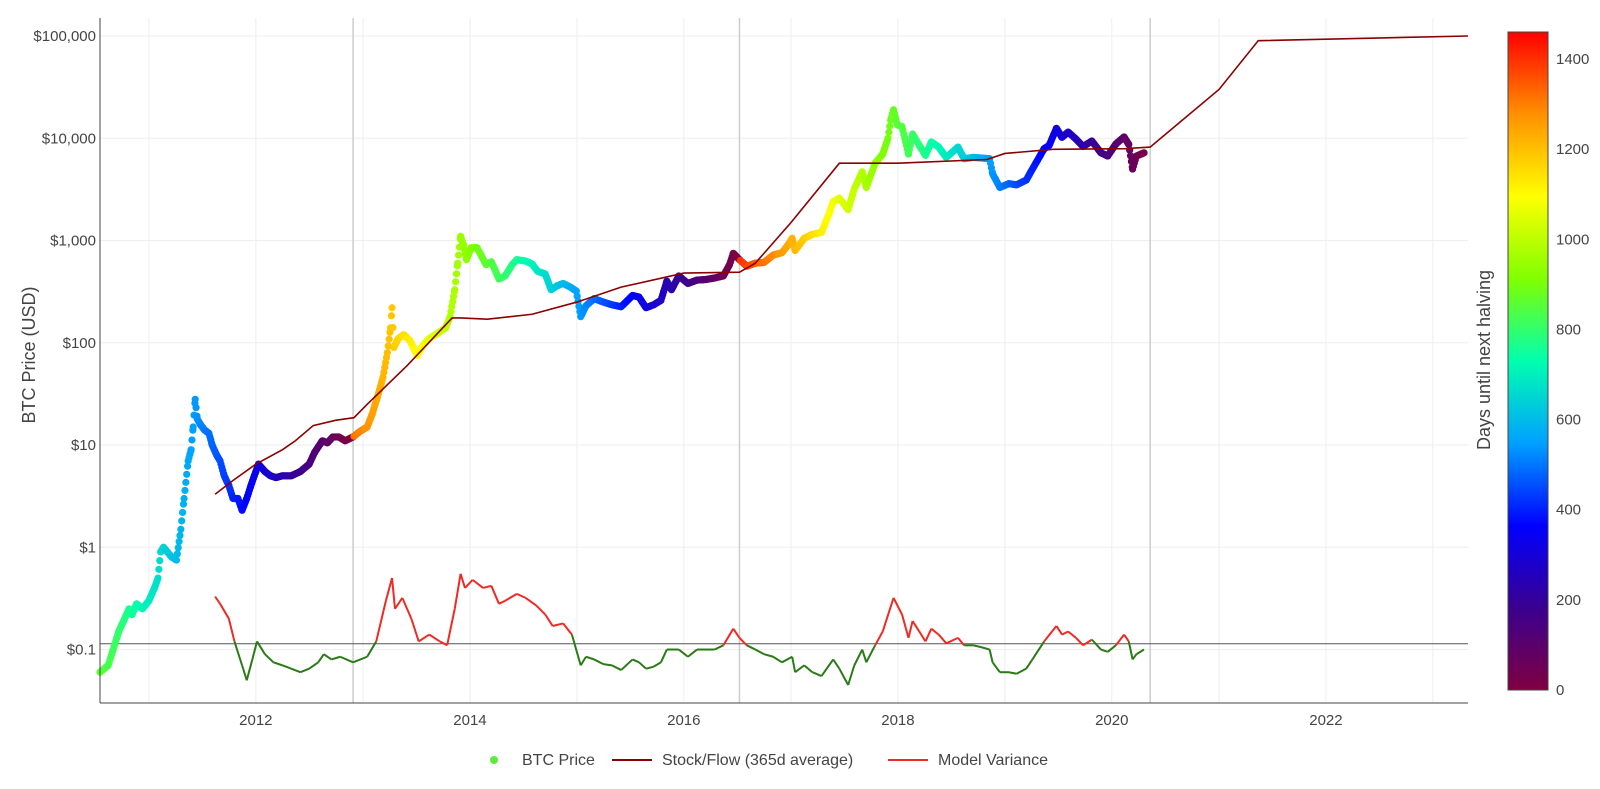 This screenshot has height=789, width=1600. Describe the element at coordinates (29, 354) in the screenshot. I see `y-axis-title: BTC Price (USD)` at that location.